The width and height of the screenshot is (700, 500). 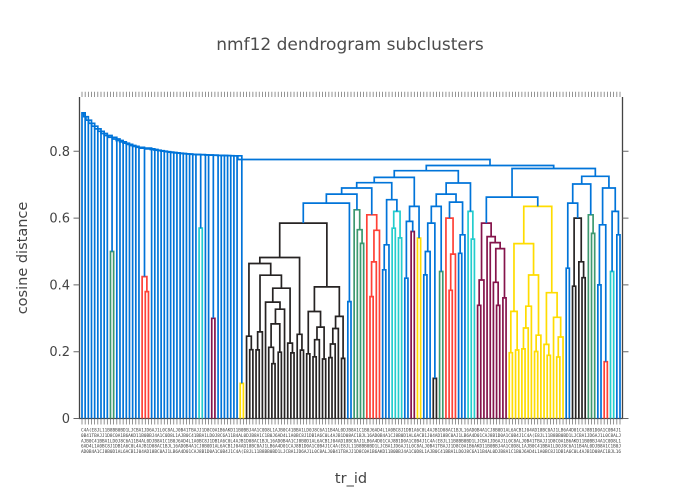 I want to click on y-axis-title: cosine distance, so click(x=23, y=258).